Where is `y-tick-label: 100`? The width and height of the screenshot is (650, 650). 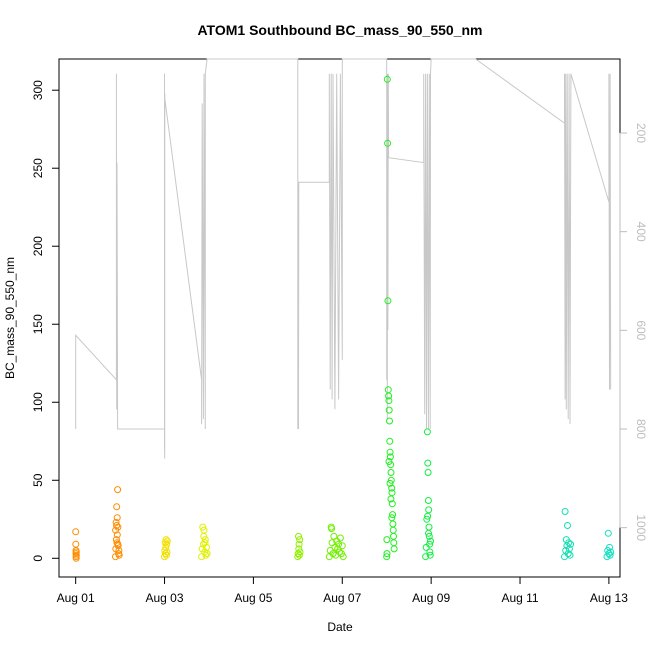
y-tick-label: 100 is located at coordinates (38, 402).